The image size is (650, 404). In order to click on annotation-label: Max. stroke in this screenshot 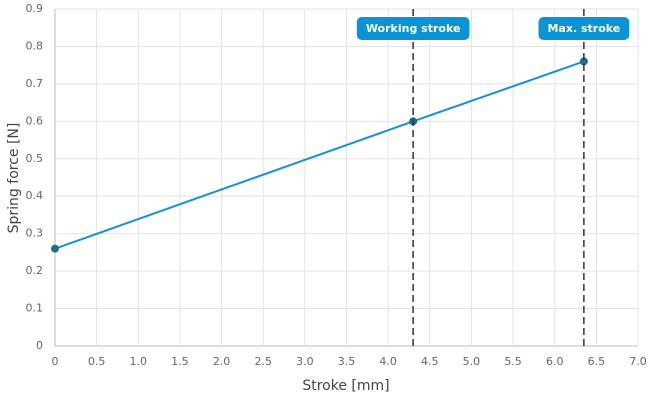, I will do `click(583, 28)`.